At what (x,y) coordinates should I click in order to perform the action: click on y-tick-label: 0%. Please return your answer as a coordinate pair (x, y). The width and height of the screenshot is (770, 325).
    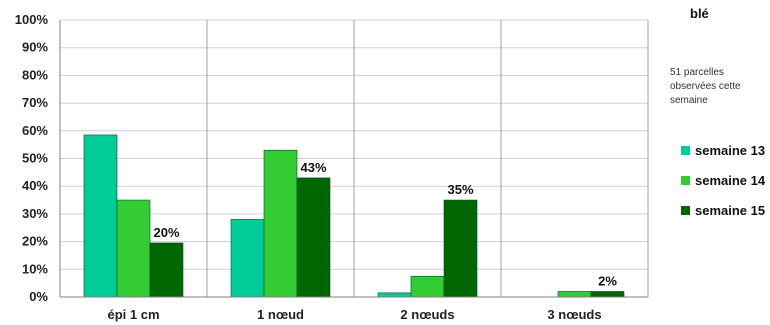
    Looking at the image, I should click on (38, 296).